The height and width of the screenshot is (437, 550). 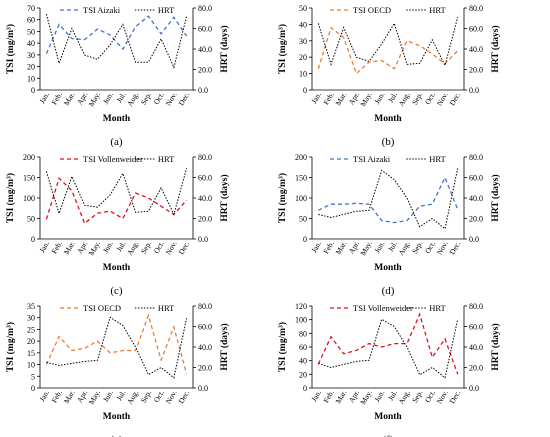 I want to click on y-tick-label-left: 5, so click(x=33, y=376).